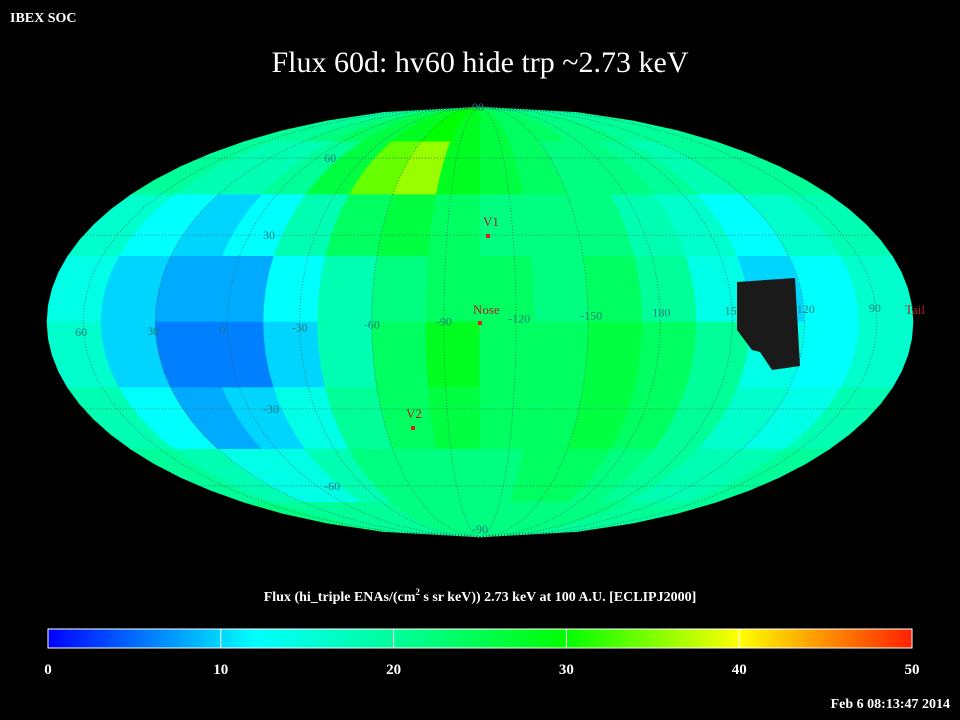  What do you see at coordinates (482, 653) in the screenshot?
I see `colorbar-ticks: 0 10 20 30 40 50` at bounding box center [482, 653].